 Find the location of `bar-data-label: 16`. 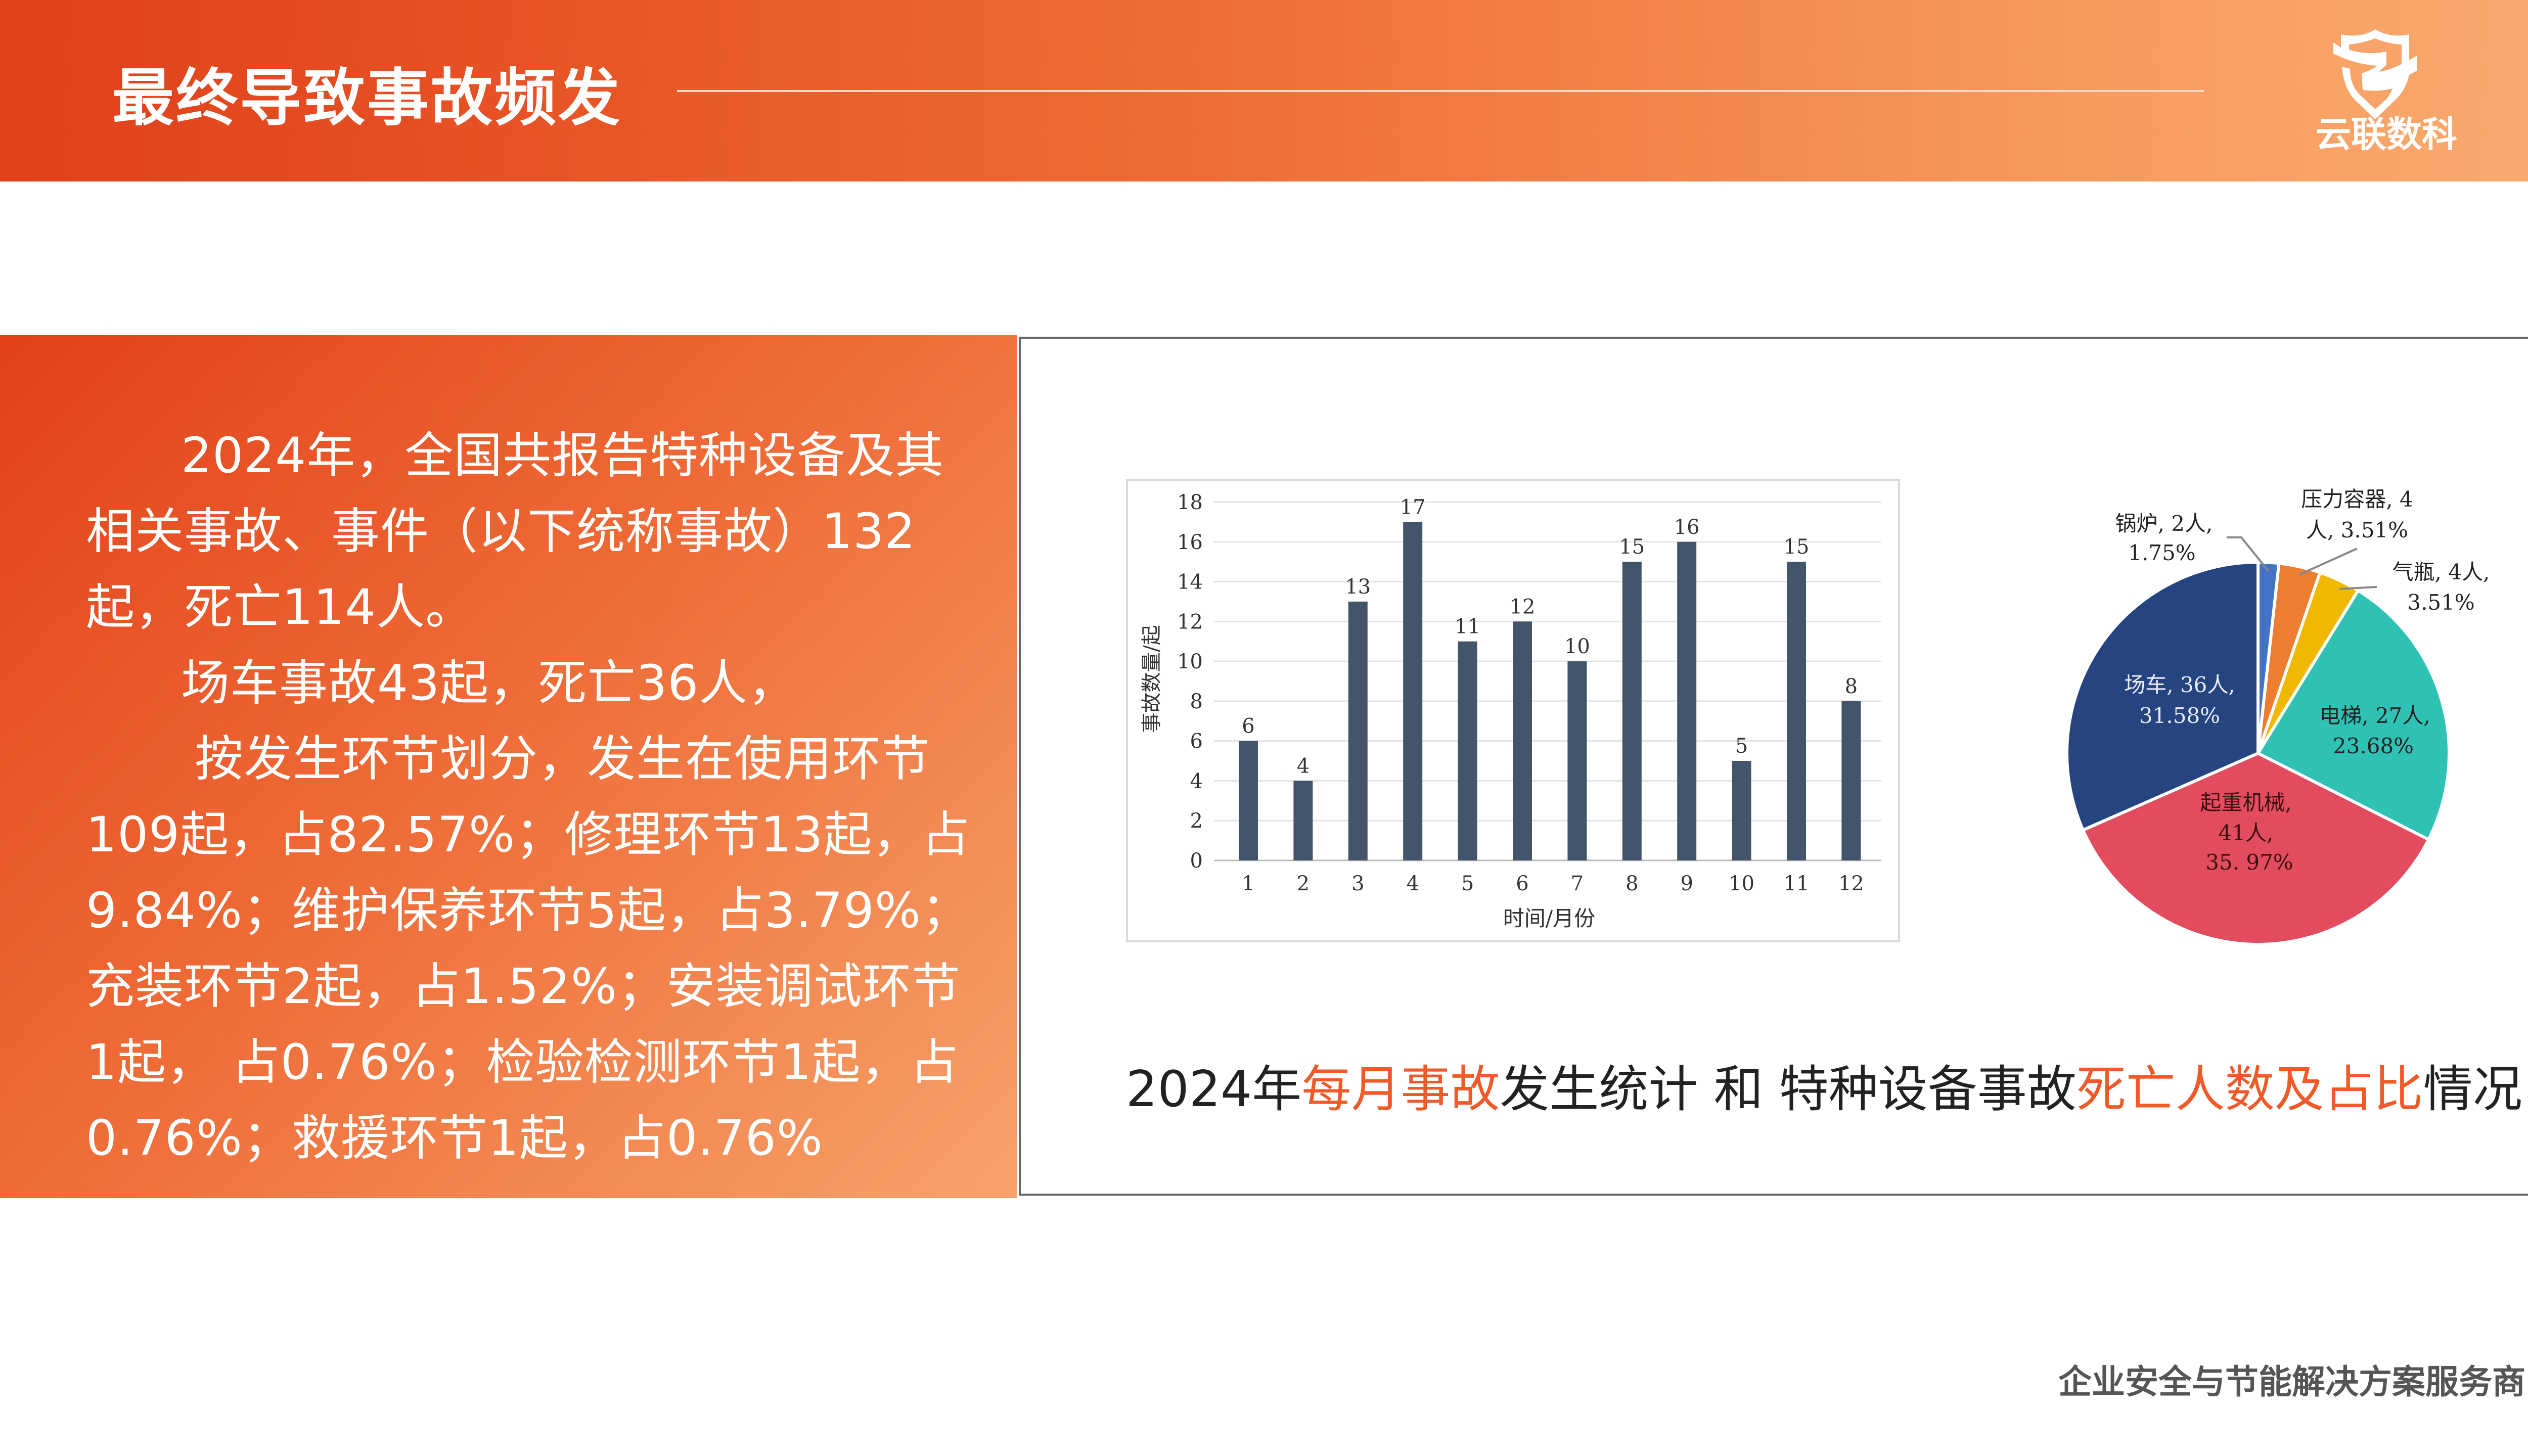

bar-data-label: 16 is located at coordinates (1687, 527).